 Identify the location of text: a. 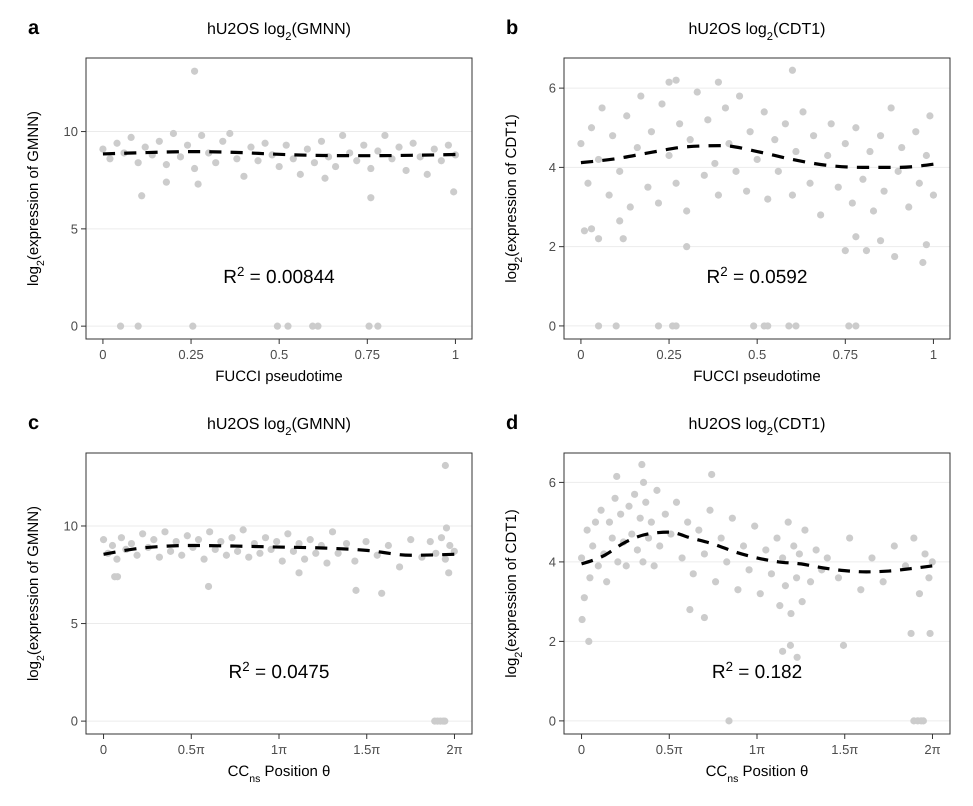
(34, 28).